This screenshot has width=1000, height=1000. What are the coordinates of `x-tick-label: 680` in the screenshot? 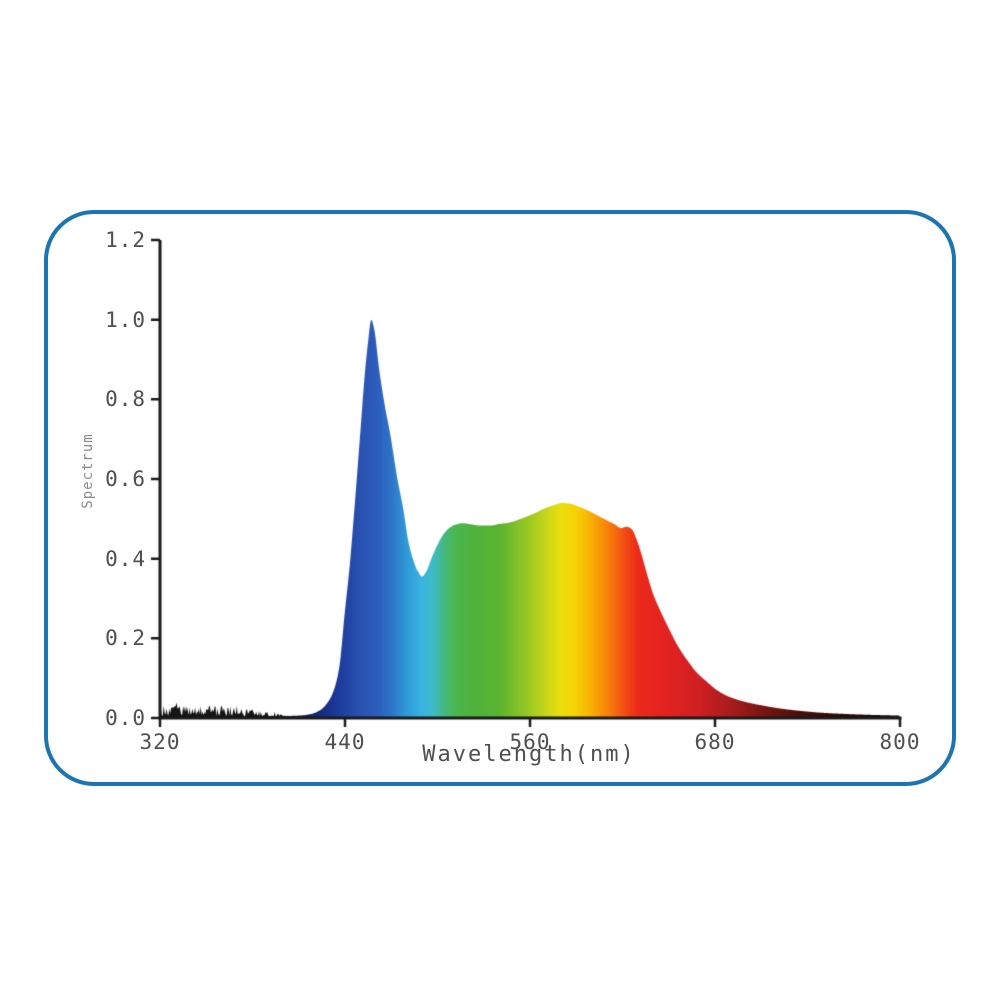 It's located at (715, 742).